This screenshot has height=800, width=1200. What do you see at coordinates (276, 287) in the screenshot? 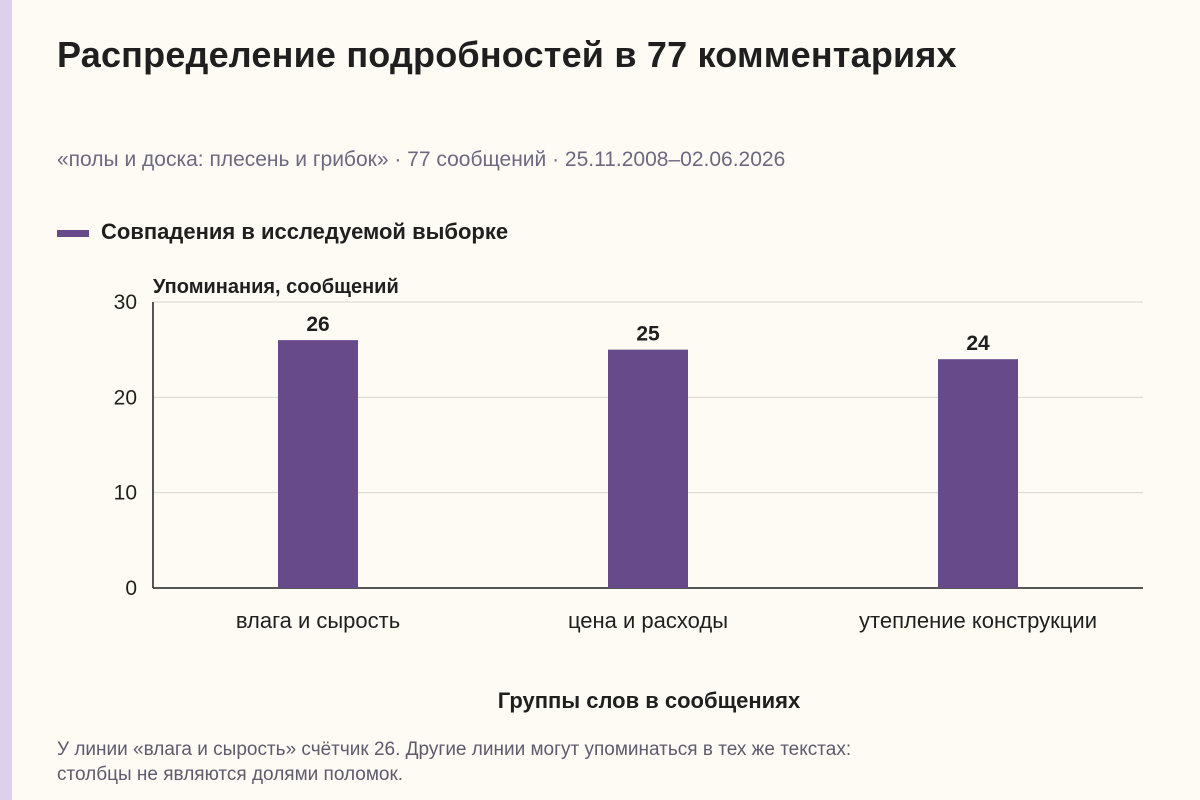
I see `y-axis-label: Упоминания, сообщений` at bounding box center [276, 287].